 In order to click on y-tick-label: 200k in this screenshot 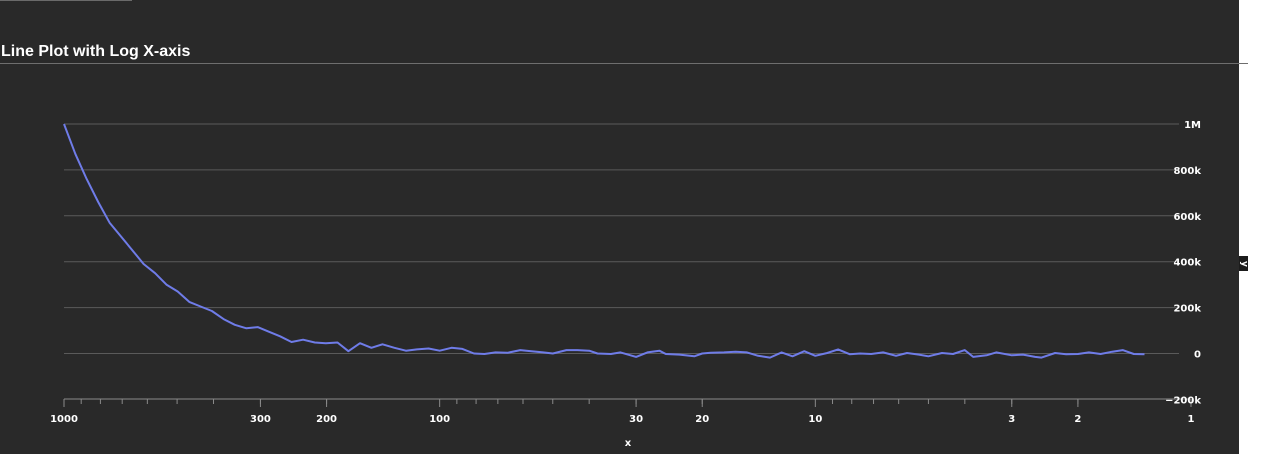, I will do `click(1187, 309)`.